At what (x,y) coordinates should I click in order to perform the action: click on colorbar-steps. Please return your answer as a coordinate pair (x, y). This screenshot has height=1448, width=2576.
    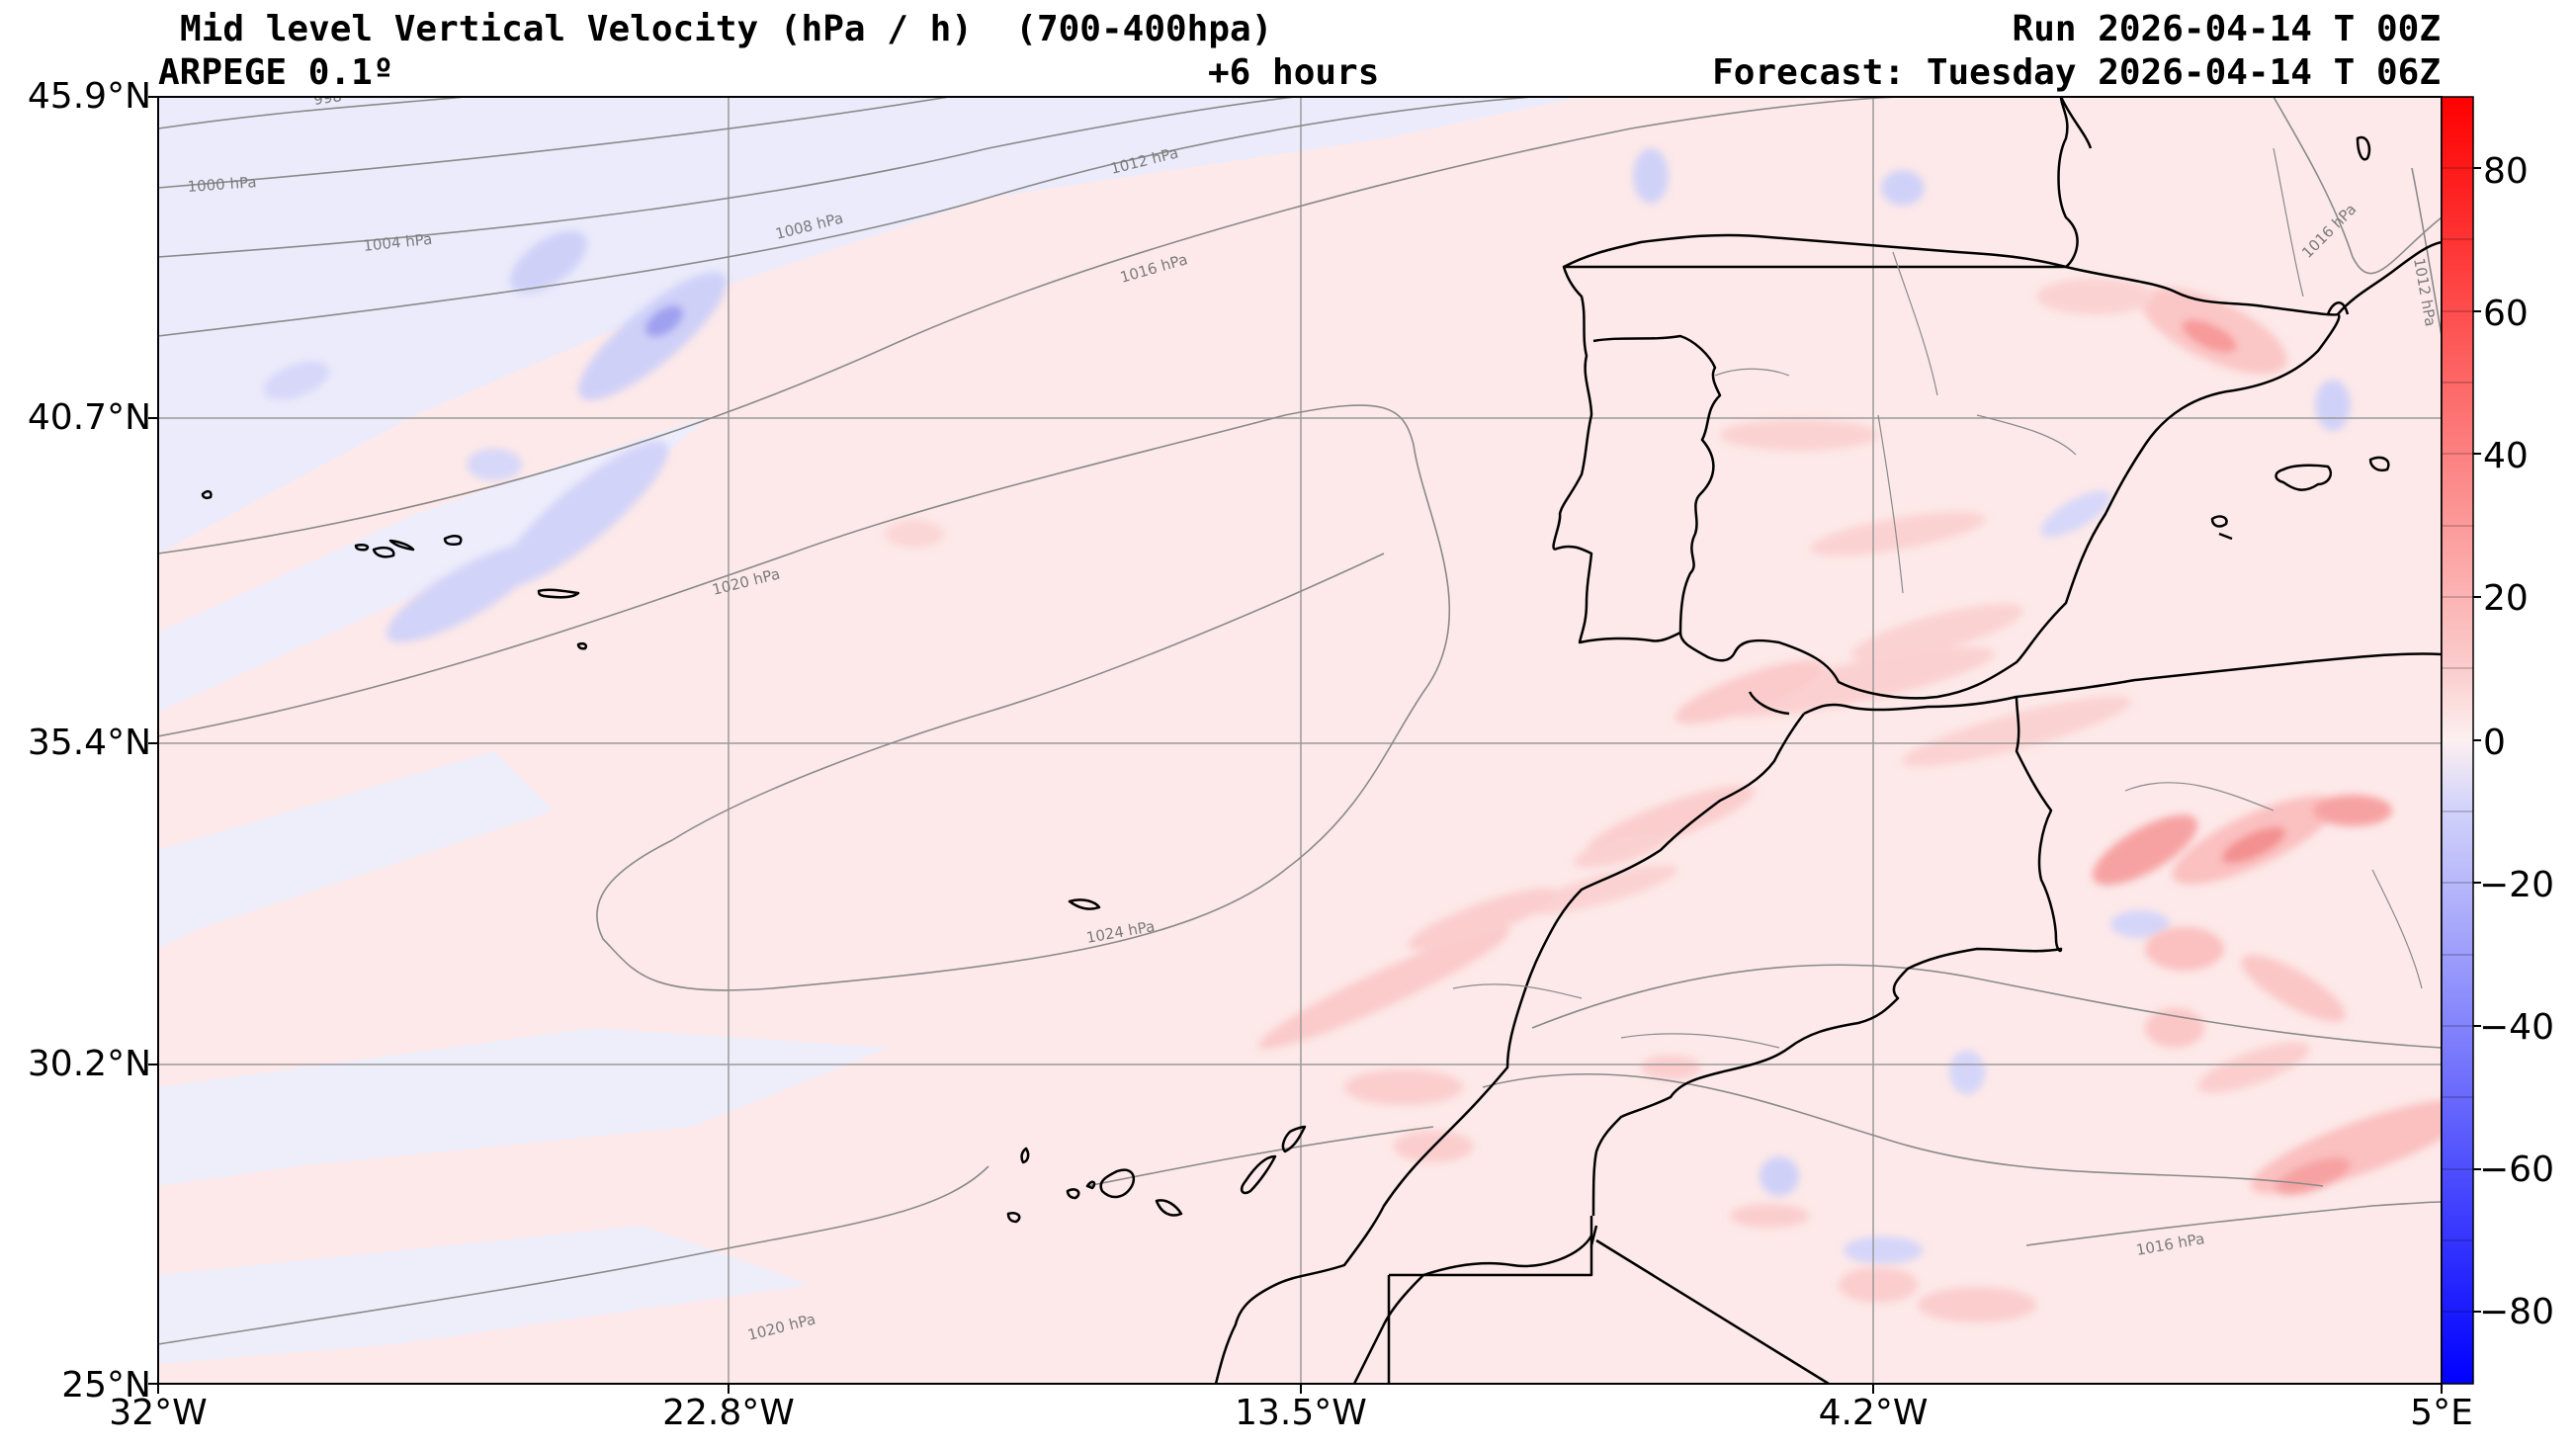
    Looking at the image, I should click on (2457, 740).